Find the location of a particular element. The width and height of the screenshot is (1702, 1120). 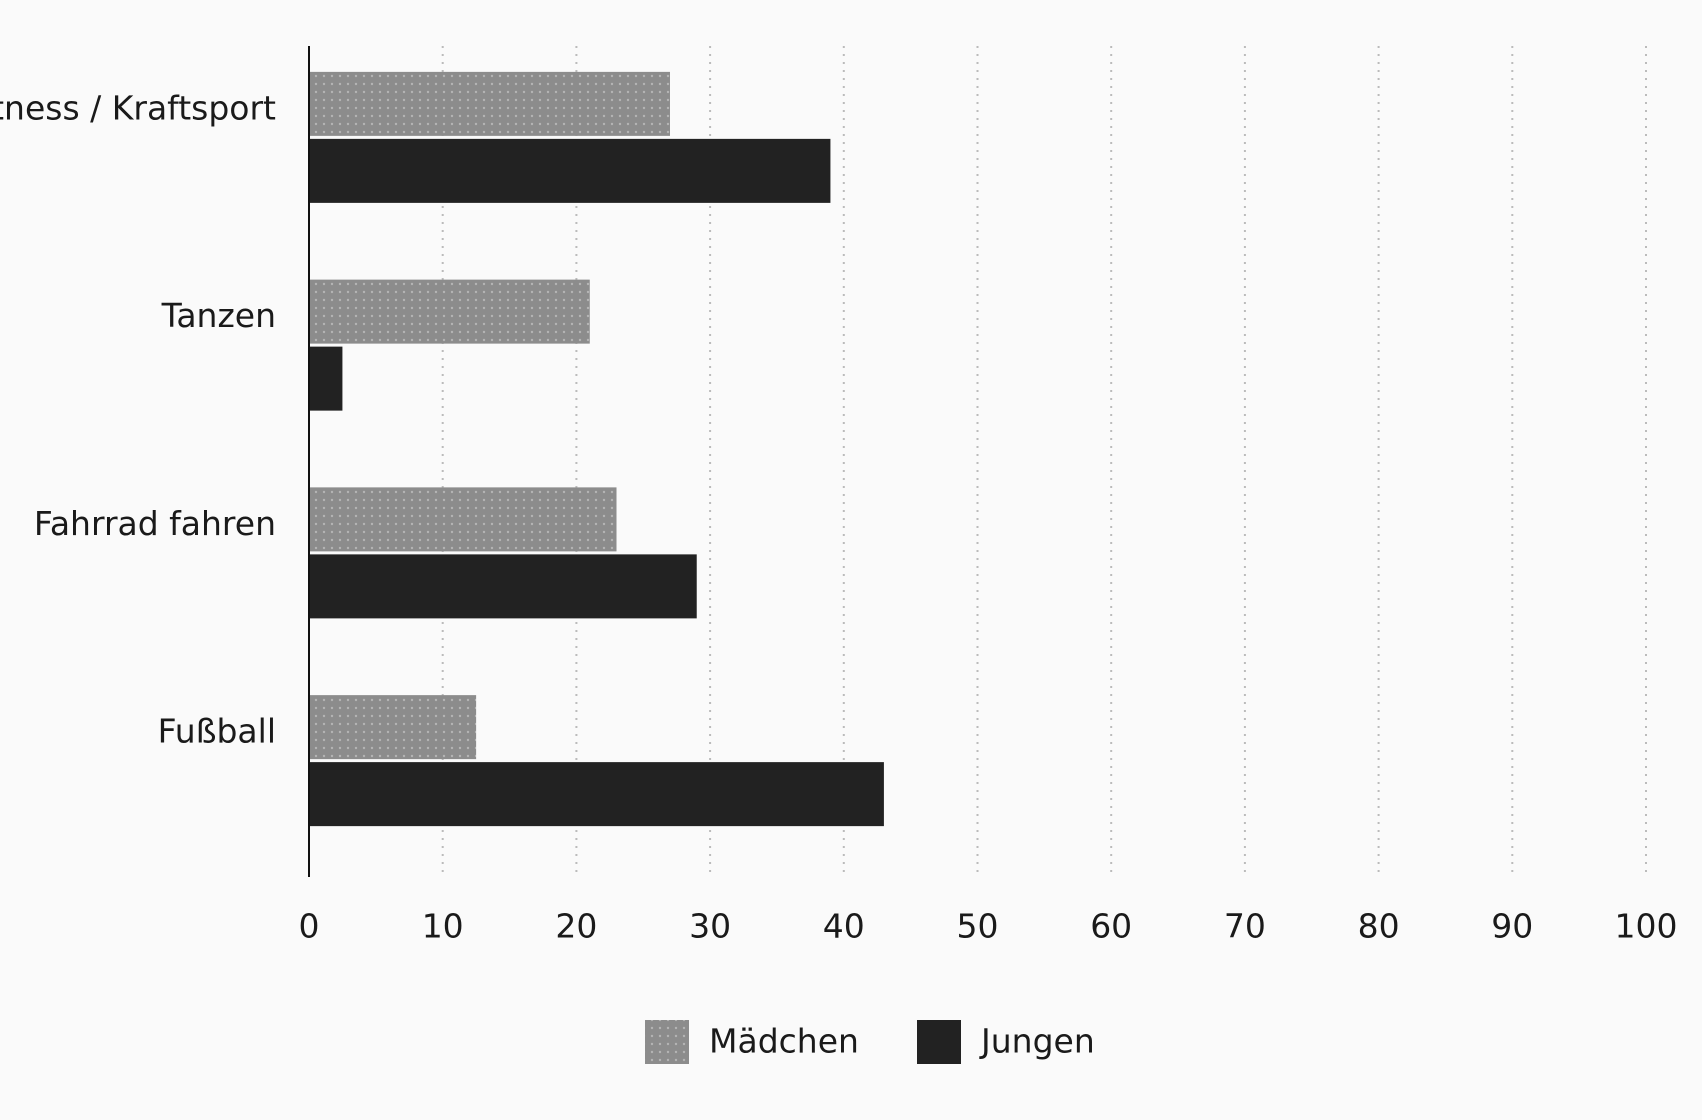

x-tick-label: 0 is located at coordinates (309, 926).